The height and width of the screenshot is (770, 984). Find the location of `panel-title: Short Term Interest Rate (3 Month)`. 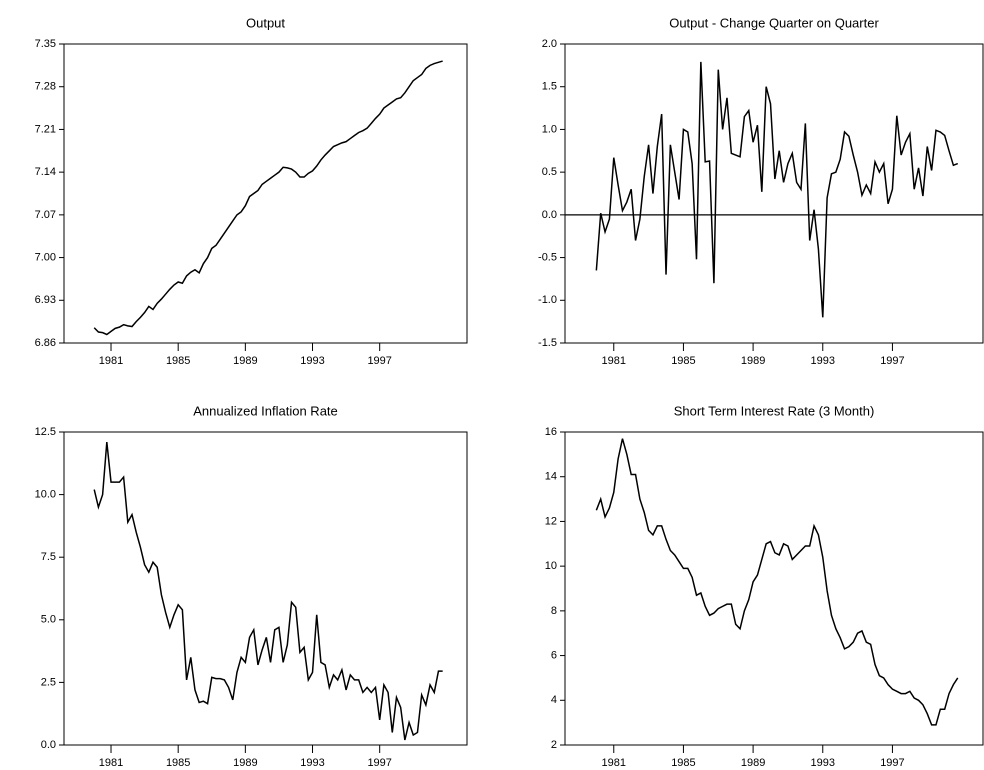

panel-title: Short Term Interest Rate (3 Month) is located at coordinates (774, 410).